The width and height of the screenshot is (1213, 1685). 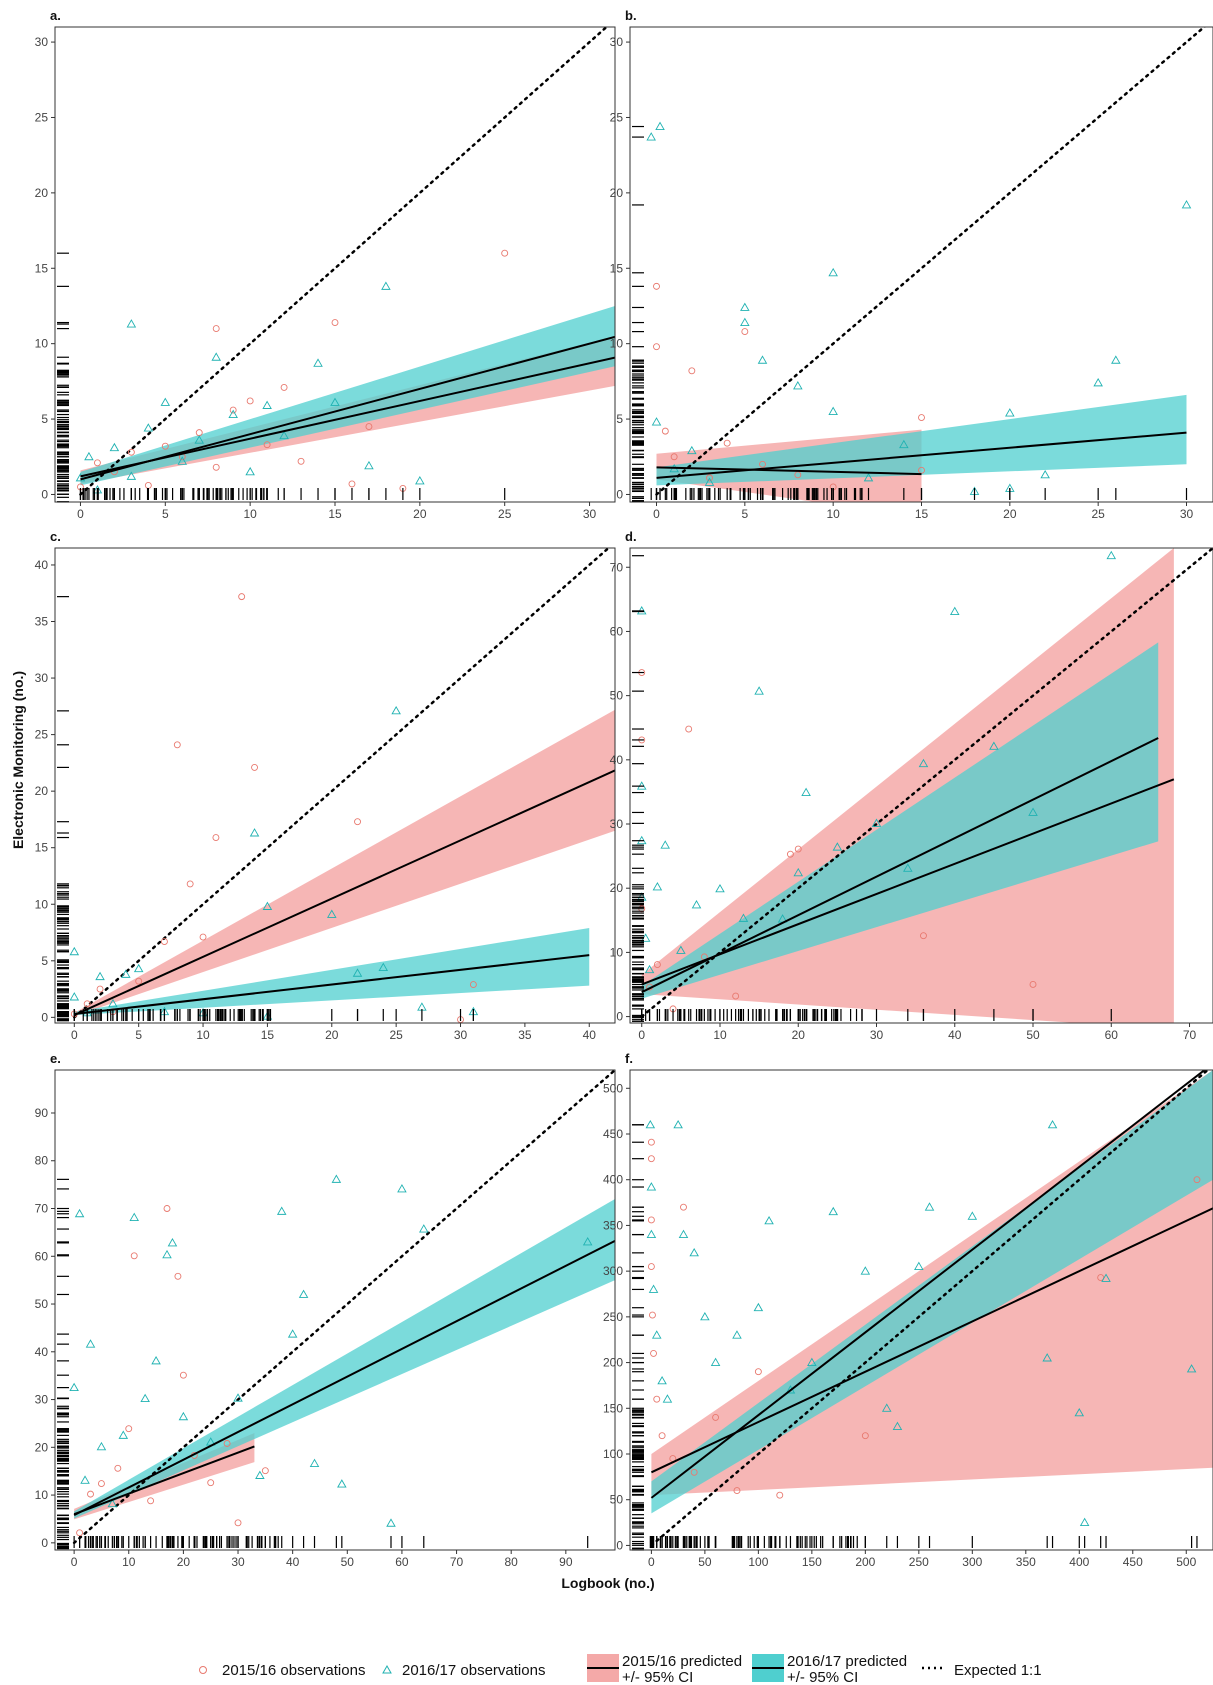 What do you see at coordinates (972, 1562) in the screenshot?
I see `x-tick-label: 300` at bounding box center [972, 1562].